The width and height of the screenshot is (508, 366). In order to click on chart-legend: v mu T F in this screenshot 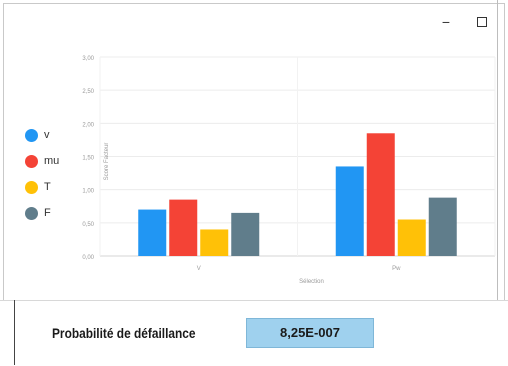, I will do `click(55, 174)`.